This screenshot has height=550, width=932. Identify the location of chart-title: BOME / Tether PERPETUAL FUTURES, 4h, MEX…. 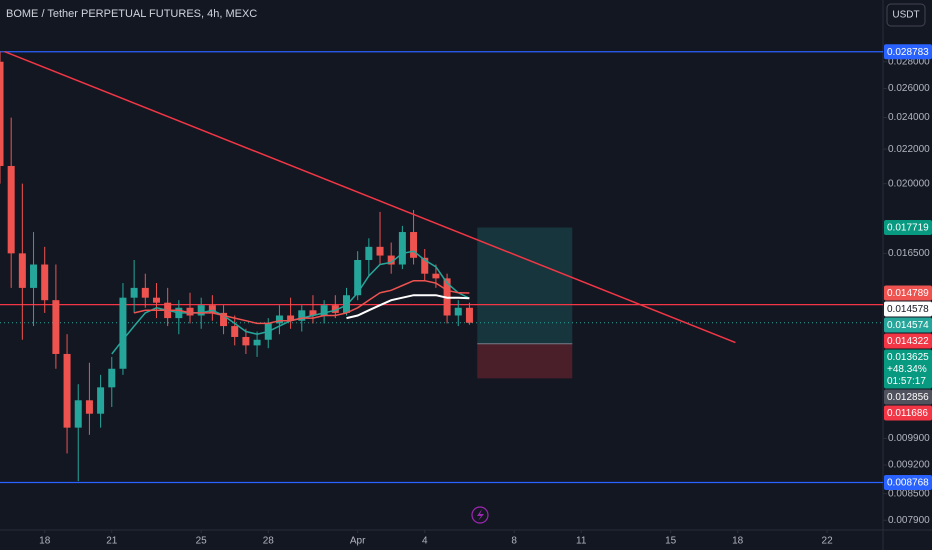
(131, 14).